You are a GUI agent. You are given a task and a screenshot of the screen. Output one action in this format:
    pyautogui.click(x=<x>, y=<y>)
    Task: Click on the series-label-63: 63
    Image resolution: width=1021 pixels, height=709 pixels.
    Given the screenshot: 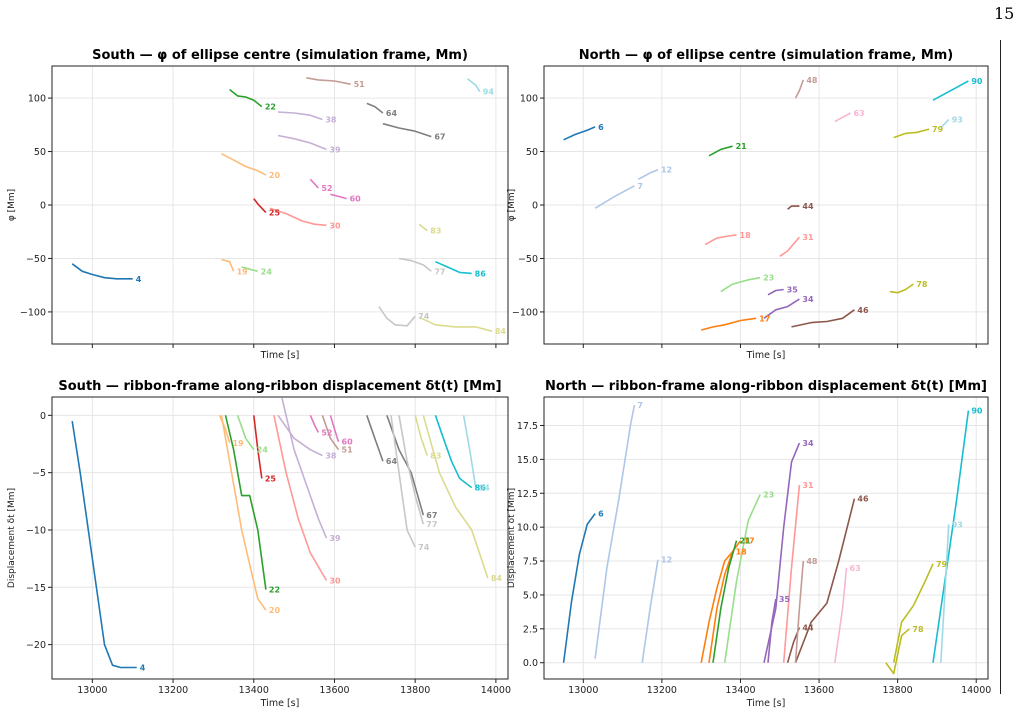 What is the action you would take?
    pyautogui.click(x=858, y=113)
    